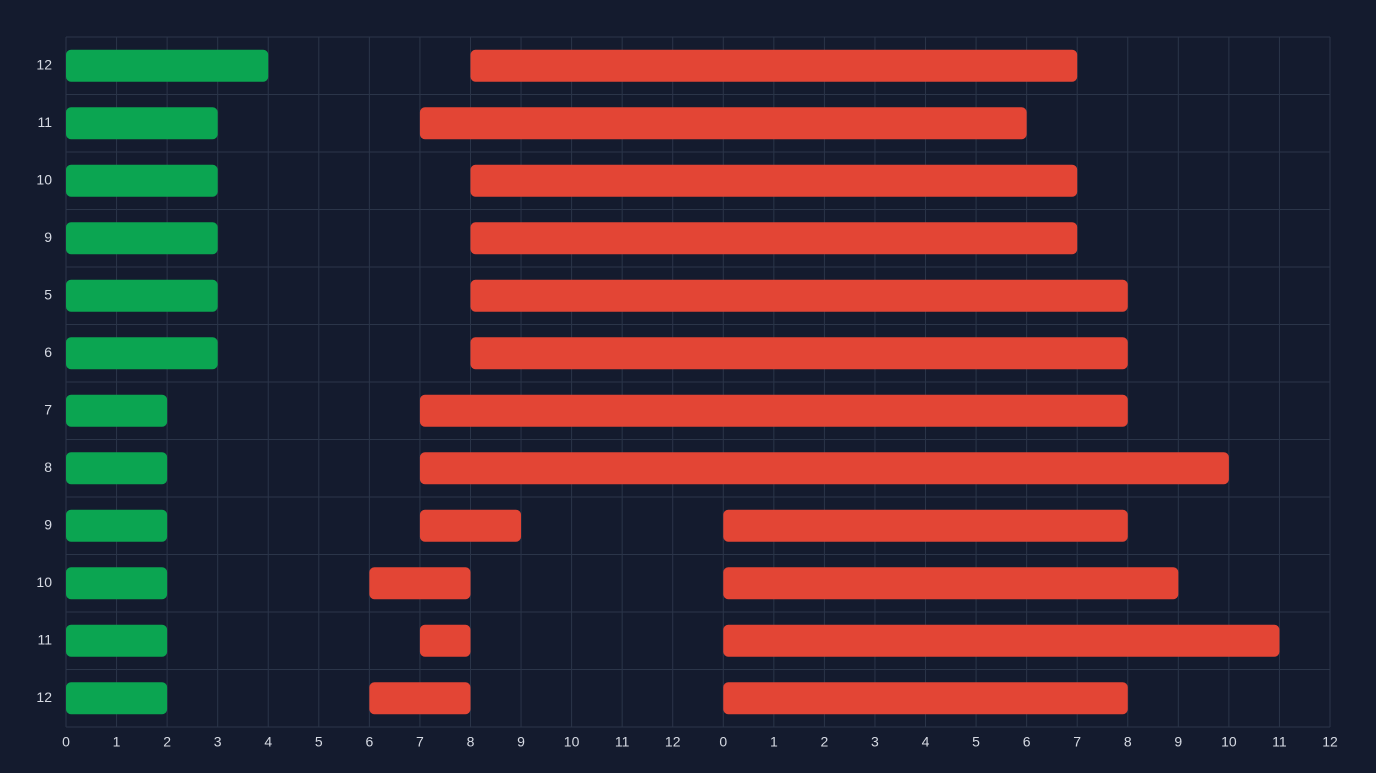 The height and width of the screenshot is (773, 1376). What do you see at coordinates (48, 409) in the screenshot?
I see `y-tick-label: 7` at bounding box center [48, 409].